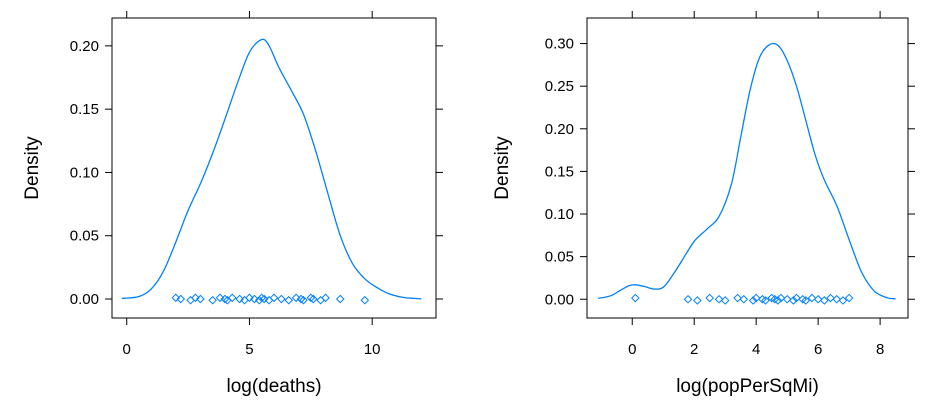 This screenshot has height=417, width=944. Describe the element at coordinates (249, 349) in the screenshot. I see `x-tick-label: 5` at that location.